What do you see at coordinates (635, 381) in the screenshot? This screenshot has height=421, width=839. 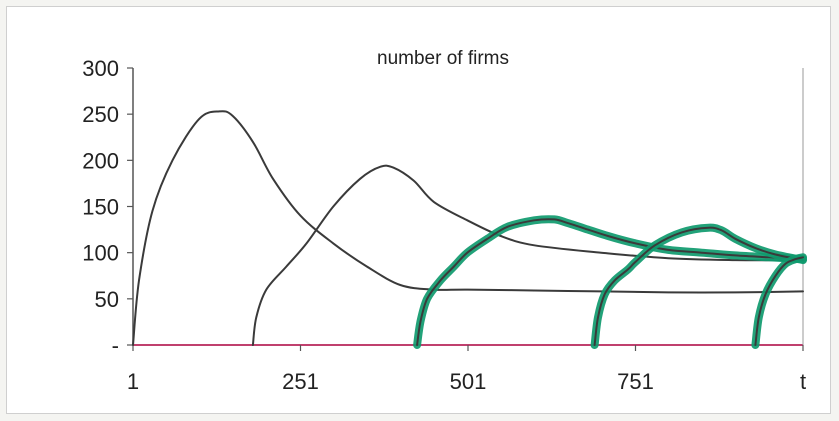 I see `x-tick-label: 751` at bounding box center [635, 381].